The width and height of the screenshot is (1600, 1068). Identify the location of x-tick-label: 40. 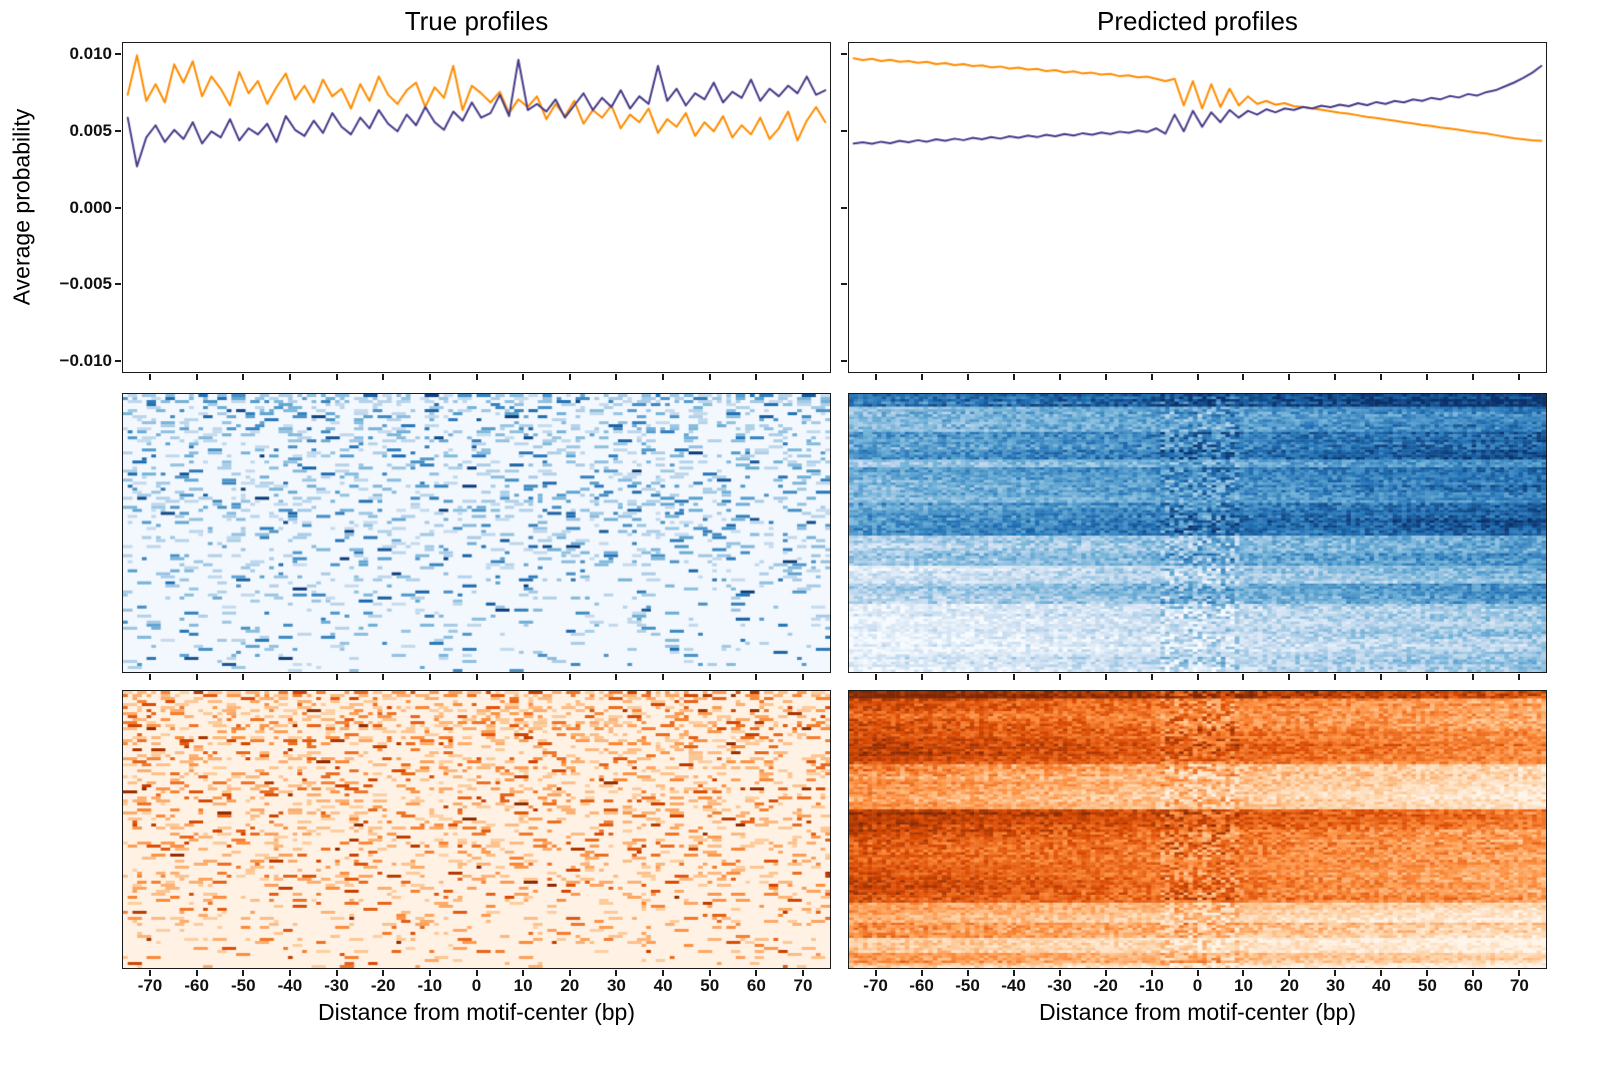
(663, 985).